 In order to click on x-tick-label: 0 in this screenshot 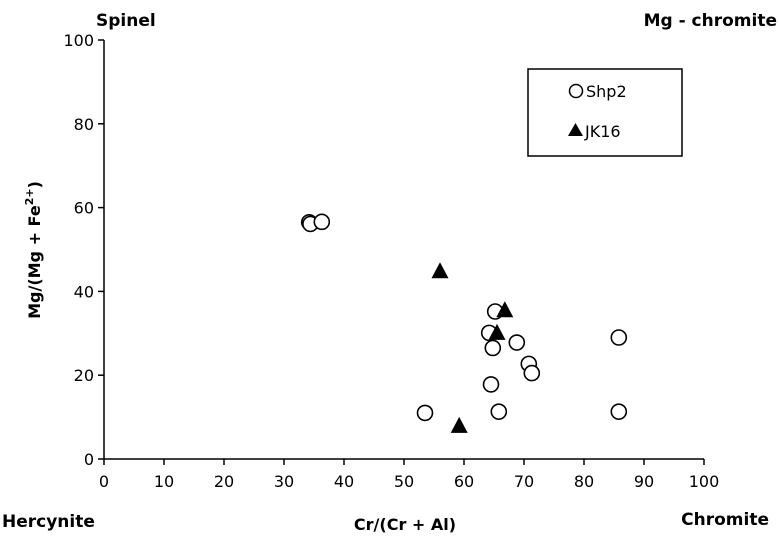, I will do `click(104, 481)`.